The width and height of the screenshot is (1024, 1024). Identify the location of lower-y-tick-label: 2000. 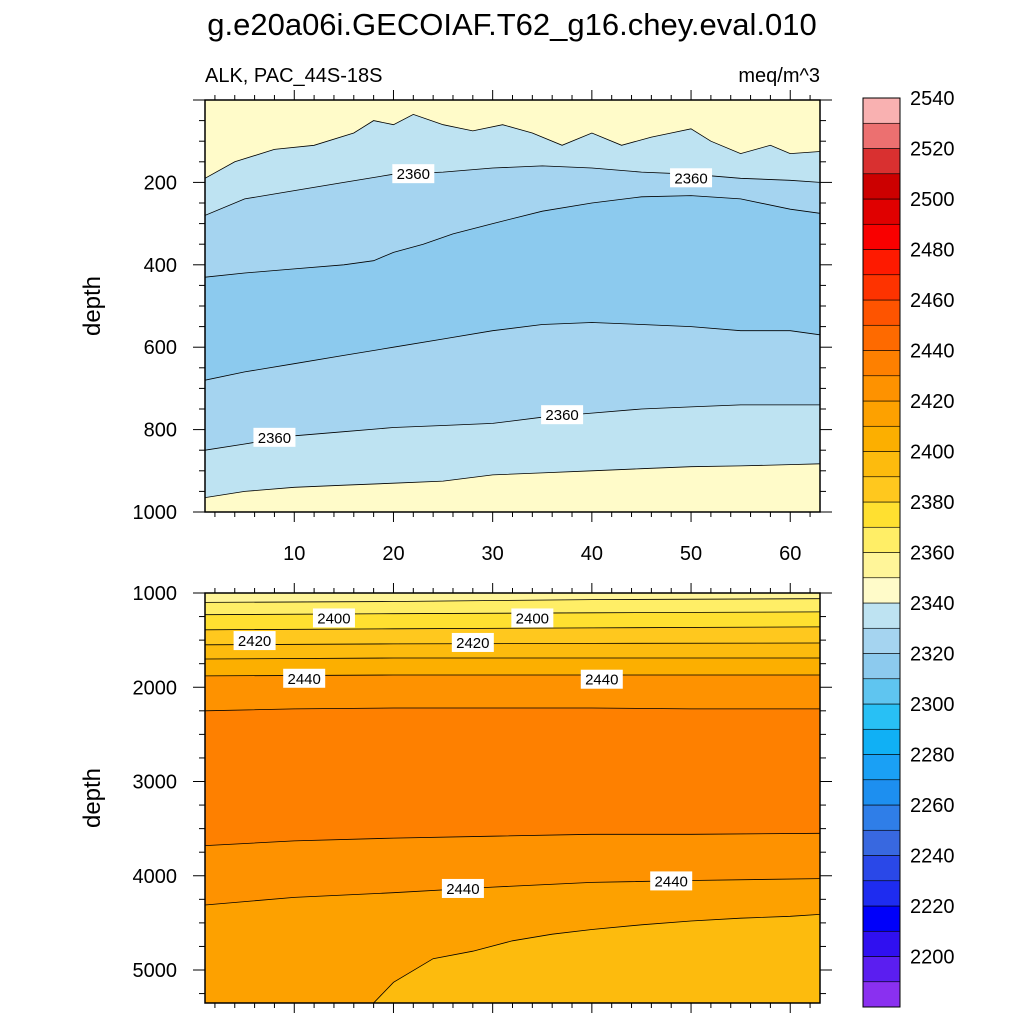
(155, 688).